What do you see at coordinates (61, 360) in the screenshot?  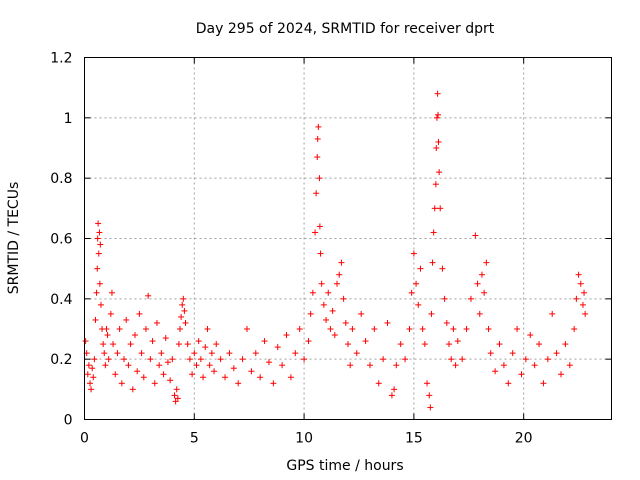 I see `y-tick-label: 0.2` at bounding box center [61, 360].